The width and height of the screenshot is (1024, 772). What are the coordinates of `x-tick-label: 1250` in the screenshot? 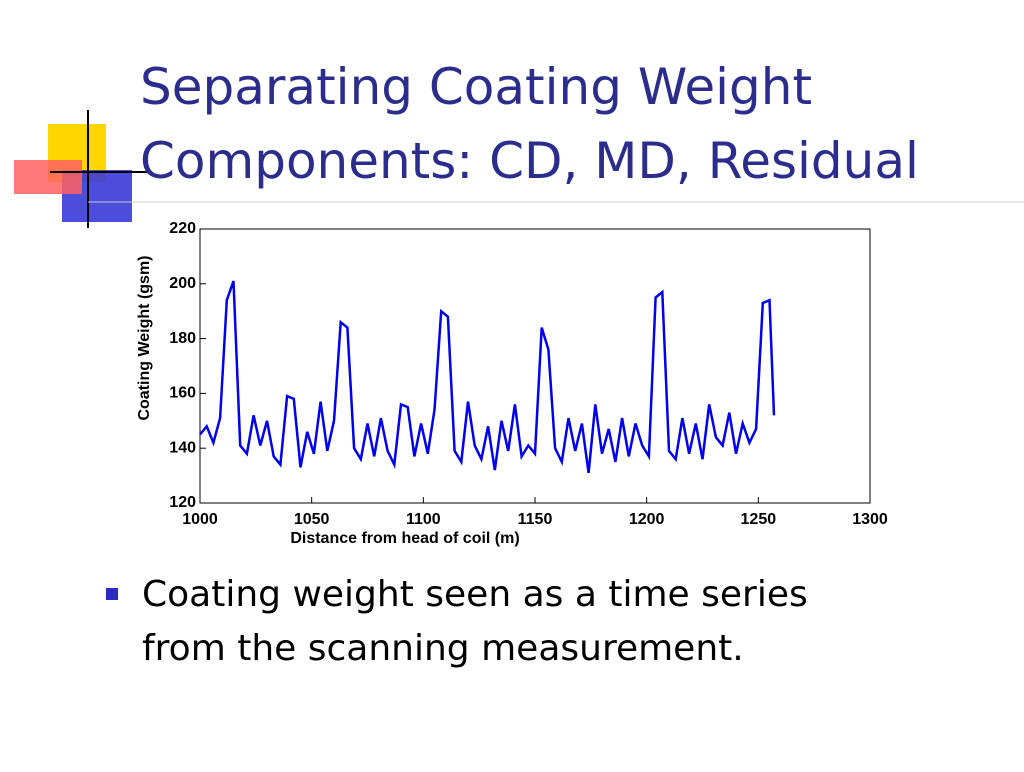 It's located at (759, 519).